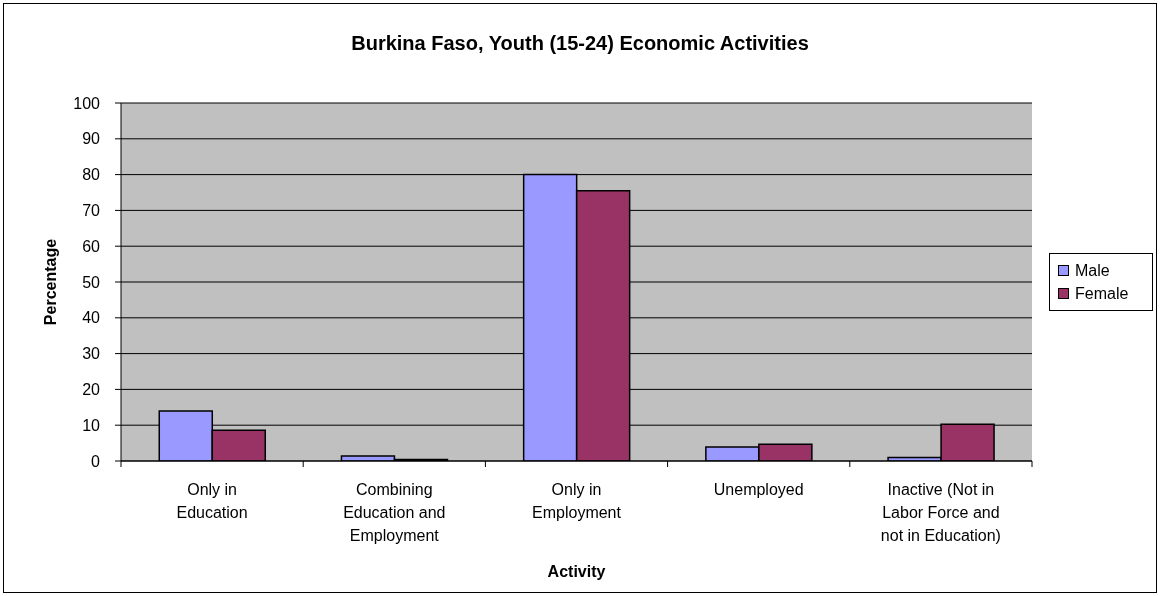 The image size is (1160, 596). Describe the element at coordinates (50, 282) in the screenshot. I see `y-axis-title: Percentage` at that location.